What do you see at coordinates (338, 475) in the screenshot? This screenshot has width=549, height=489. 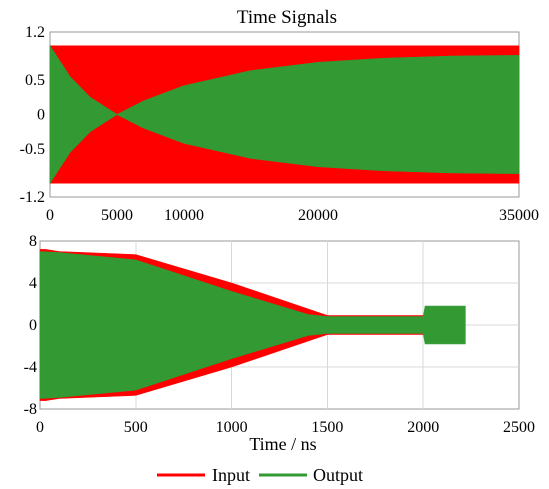 I see `legend-output-label: Output` at bounding box center [338, 475].